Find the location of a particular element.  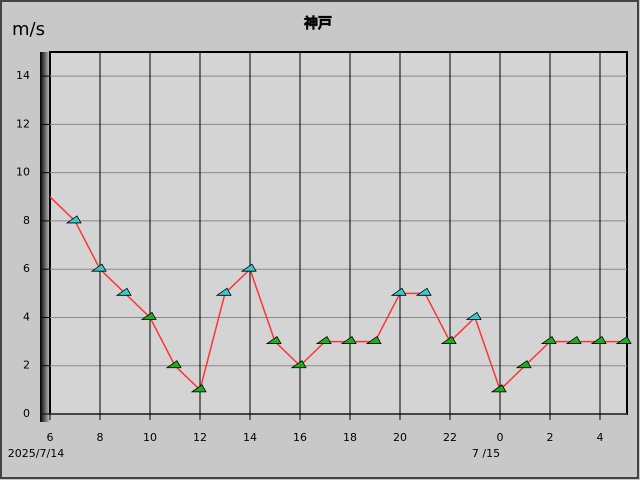

y-unit: m/s is located at coordinates (28, 29).